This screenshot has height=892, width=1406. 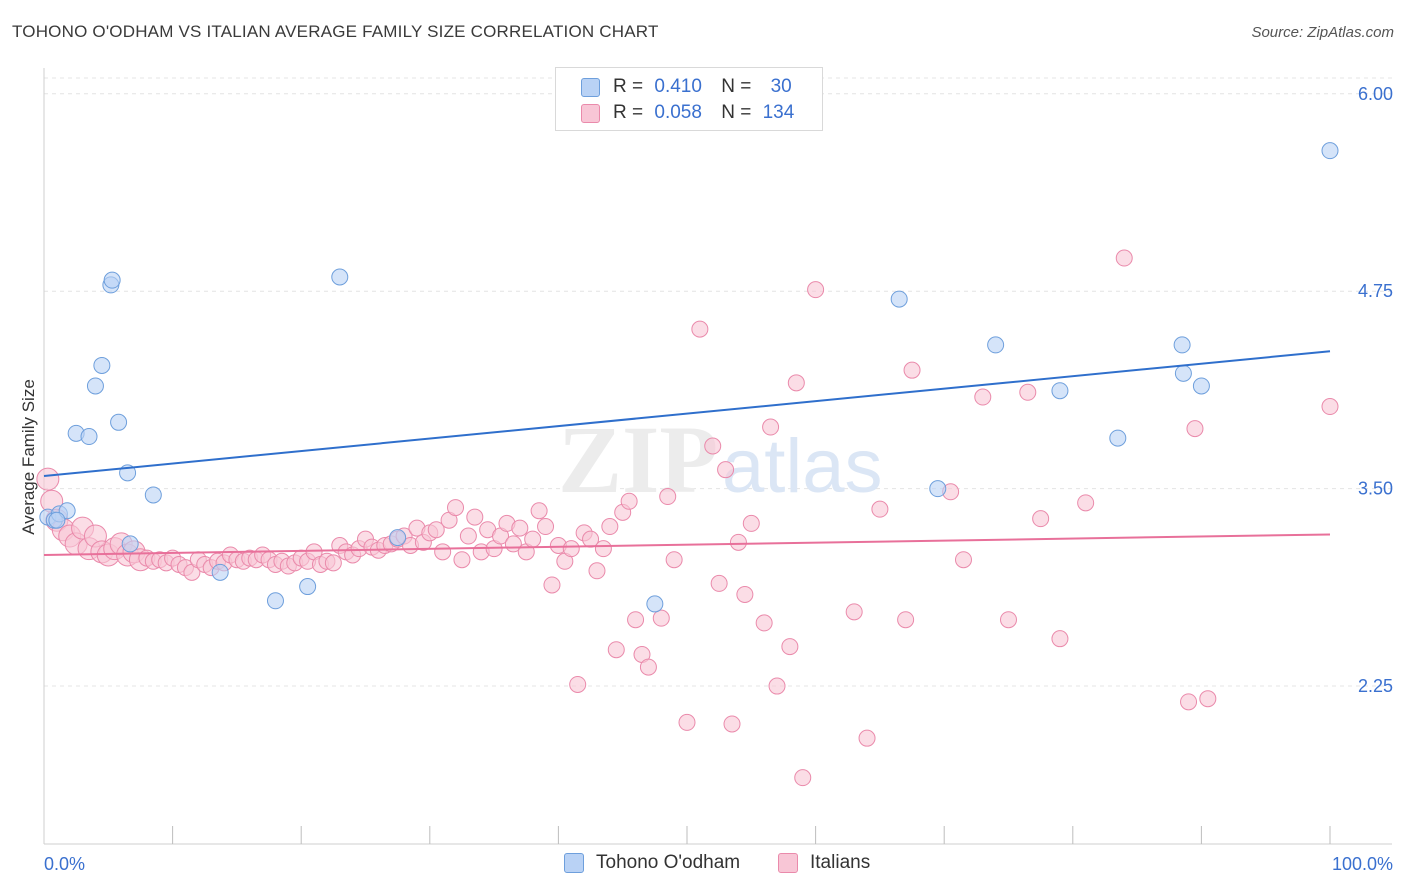 What do you see at coordinates (840, 862) in the screenshot?
I see `legend-label-italians: Italians` at bounding box center [840, 862].